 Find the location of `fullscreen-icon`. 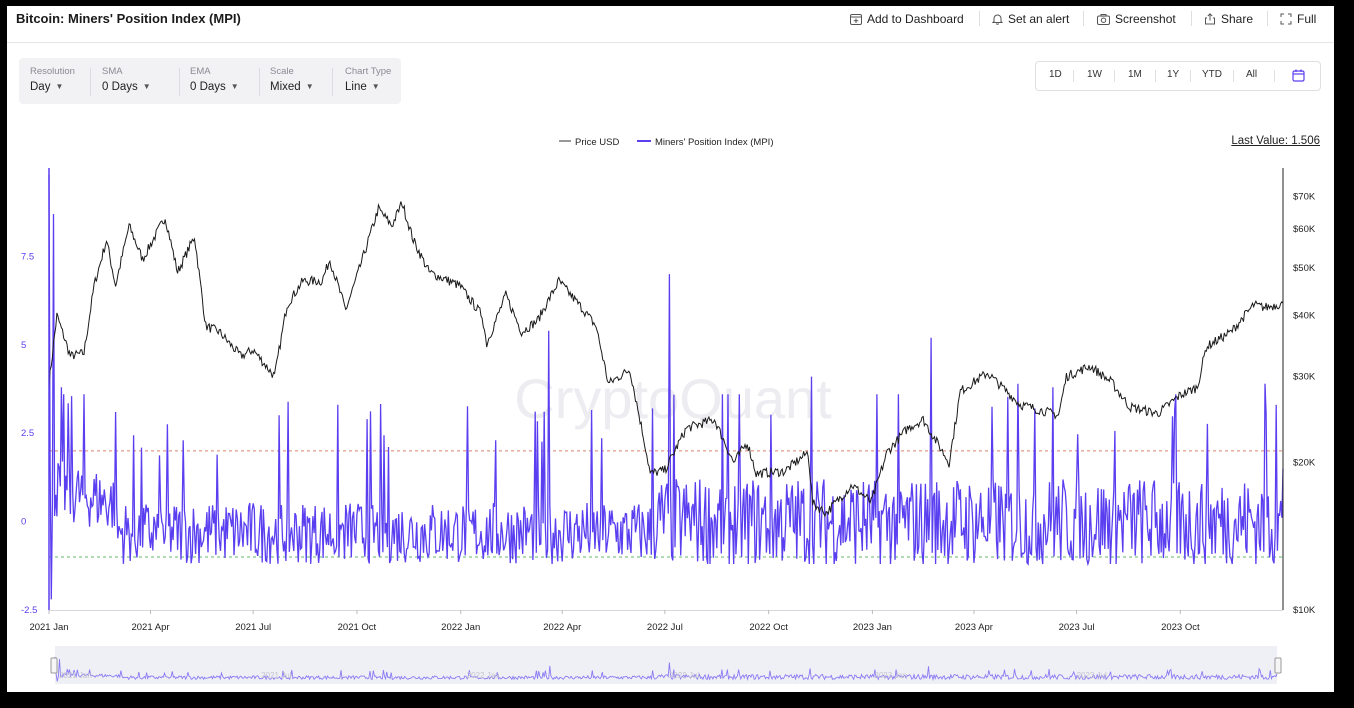

fullscreen-icon is located at coordinates (1286, 19).